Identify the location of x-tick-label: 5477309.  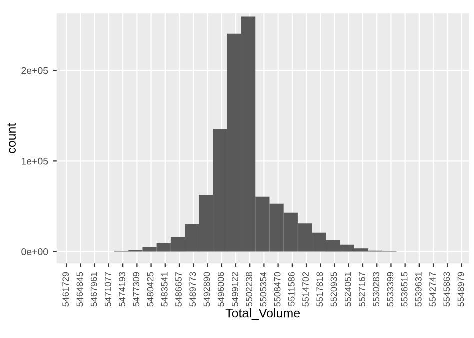
(136, 289).